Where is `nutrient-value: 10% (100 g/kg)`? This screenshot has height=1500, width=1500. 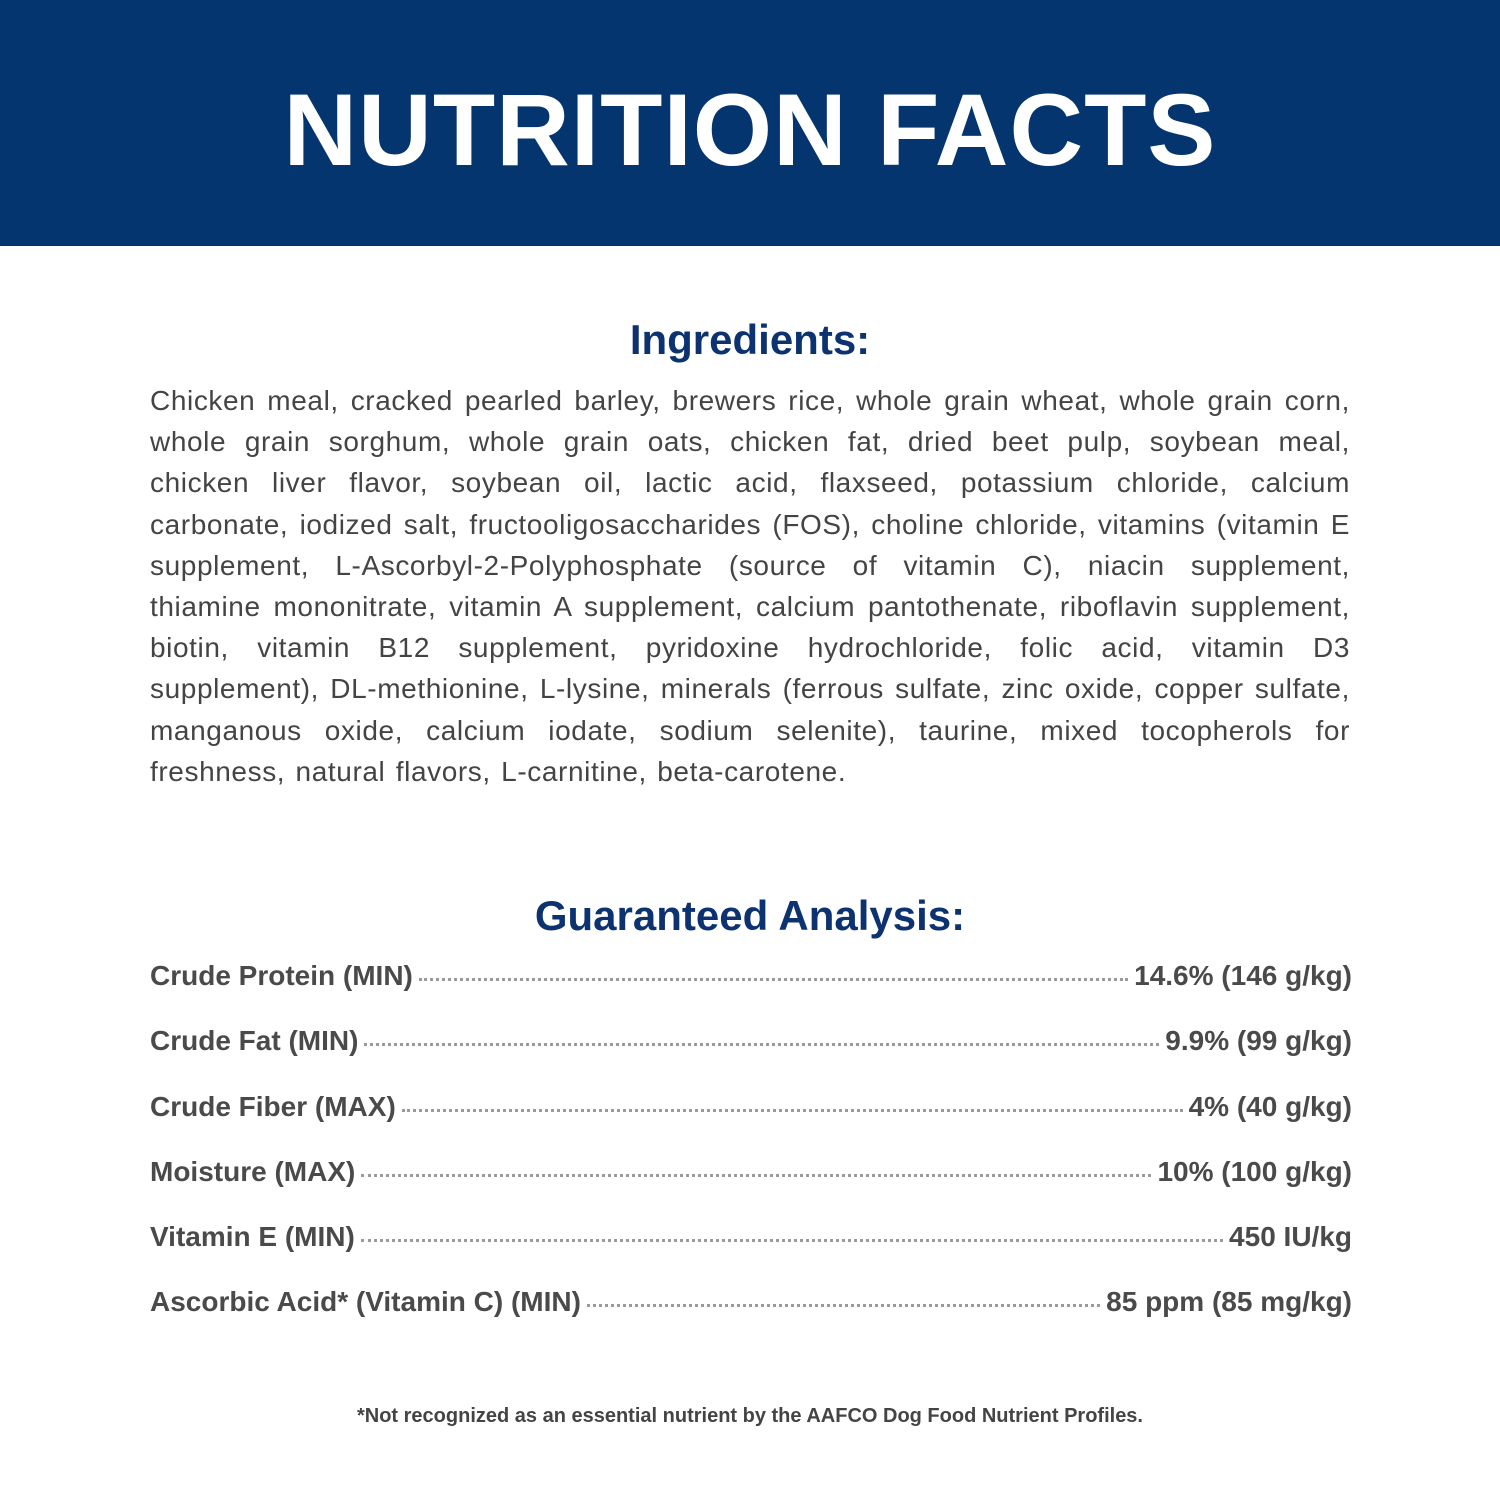 nutrient-value: 10% (100 g/kg) is located at coordinates (1254, 1171).